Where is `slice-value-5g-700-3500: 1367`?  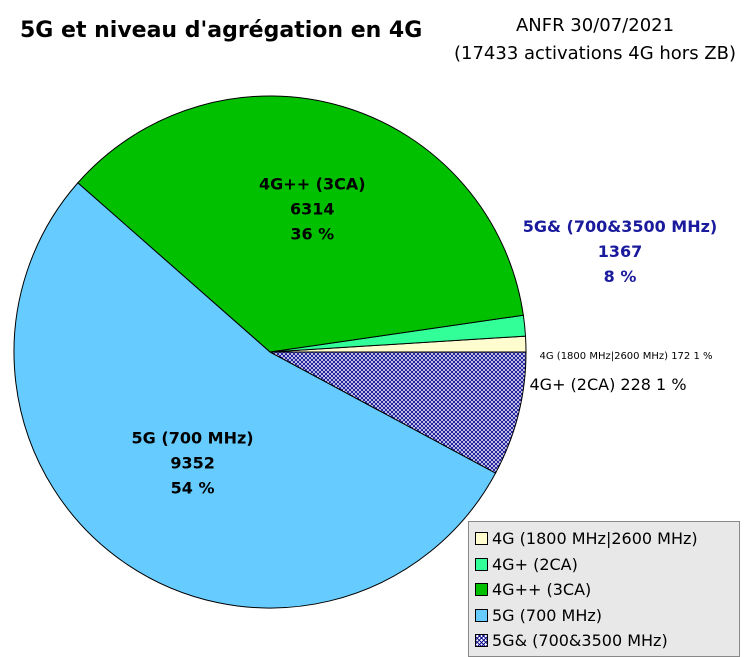 slice-value-5g-700-3500: 1367 is located at coordinates (620, 251).